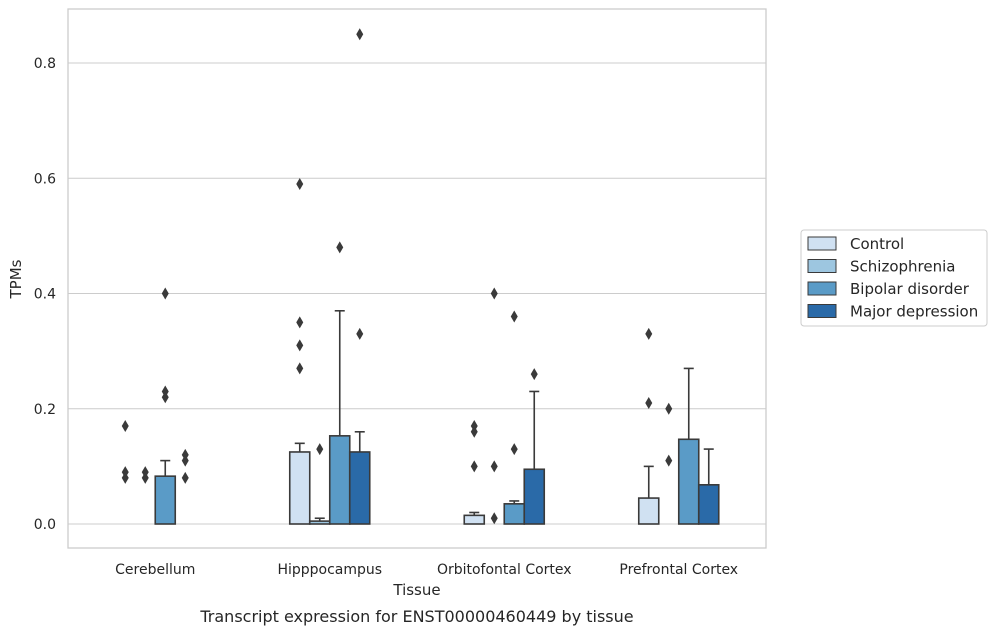  Describe the element at coordinates (155, 570) in the screenshot. I see `x-tick-label: Cerebellum` at that location.